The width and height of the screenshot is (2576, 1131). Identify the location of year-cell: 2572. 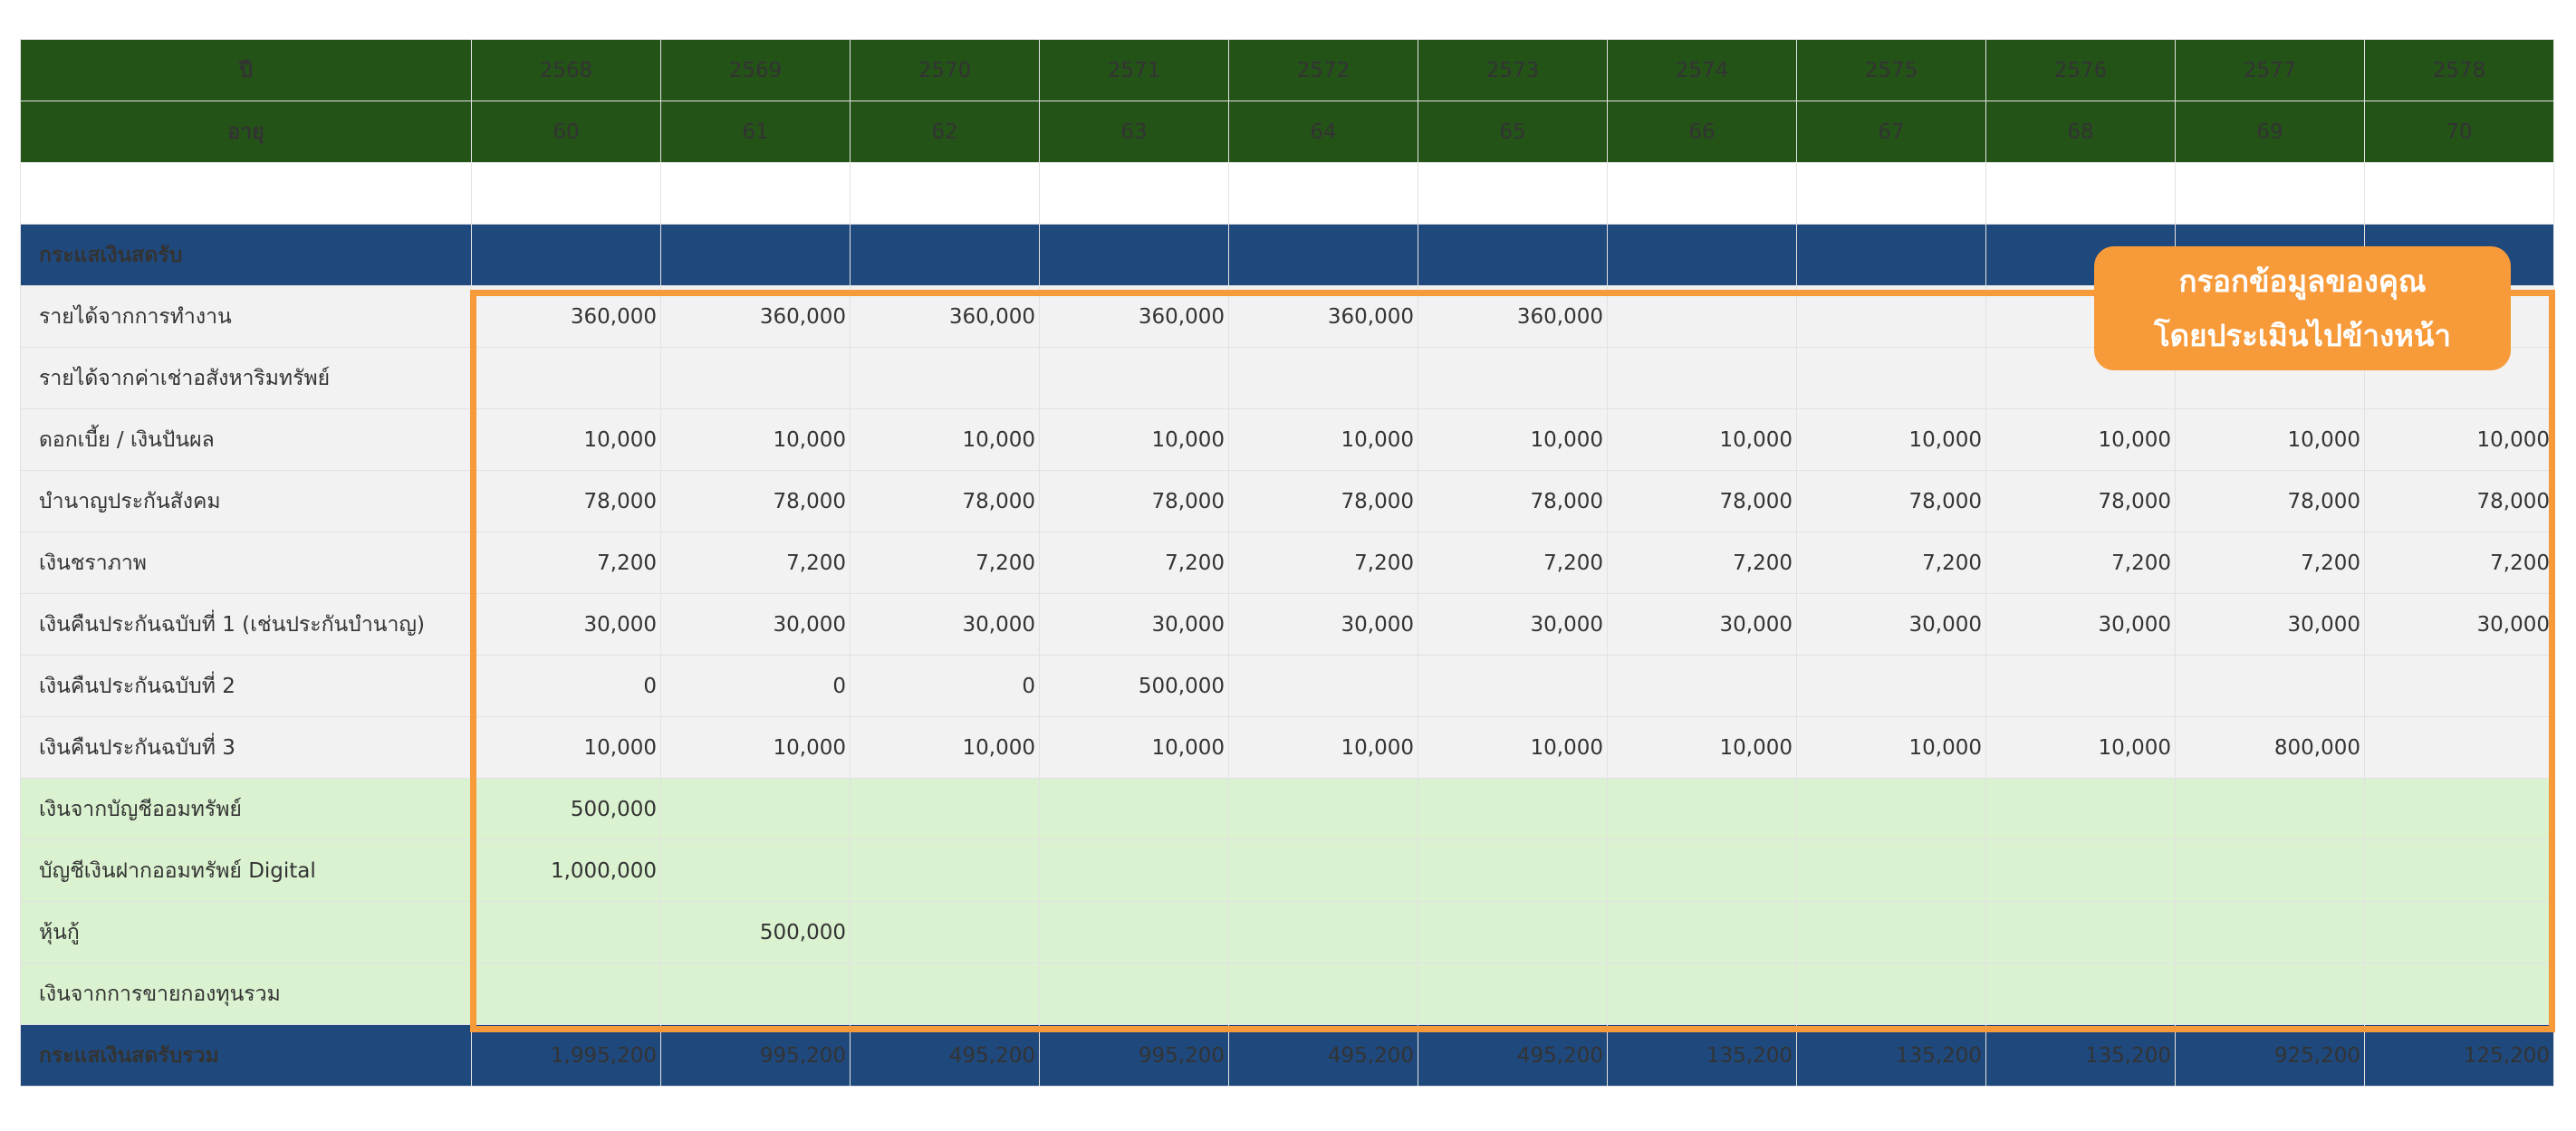
(1323, 70).